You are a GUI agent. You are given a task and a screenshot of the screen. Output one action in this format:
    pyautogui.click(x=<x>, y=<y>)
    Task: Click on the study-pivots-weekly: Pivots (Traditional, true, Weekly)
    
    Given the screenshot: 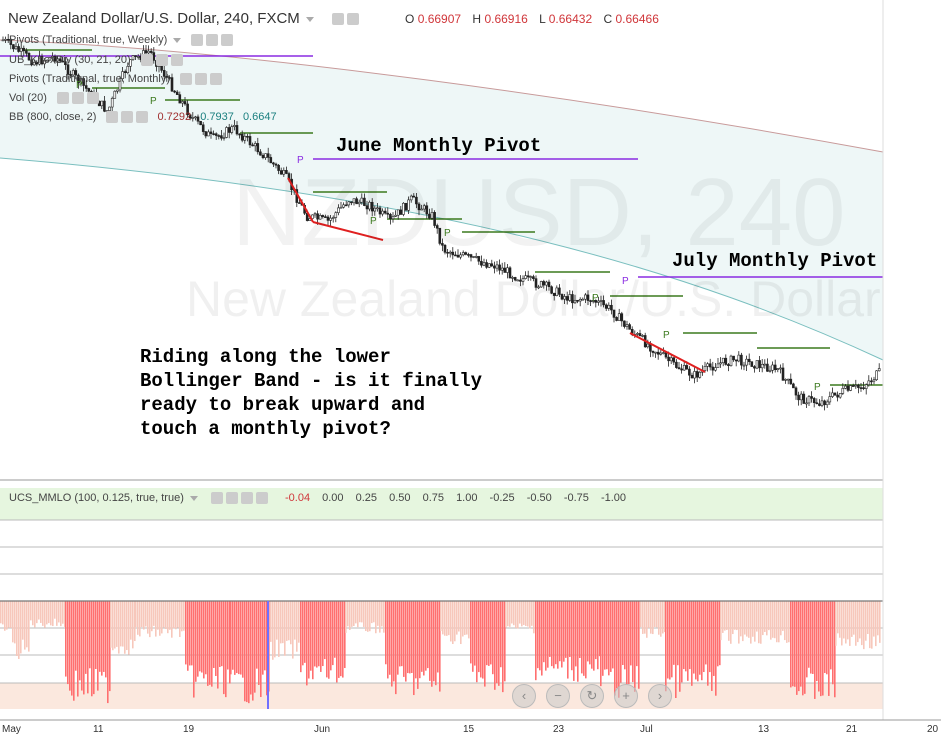 What is the action you would take?
    pyautogui.click(x=121, y=40)
    